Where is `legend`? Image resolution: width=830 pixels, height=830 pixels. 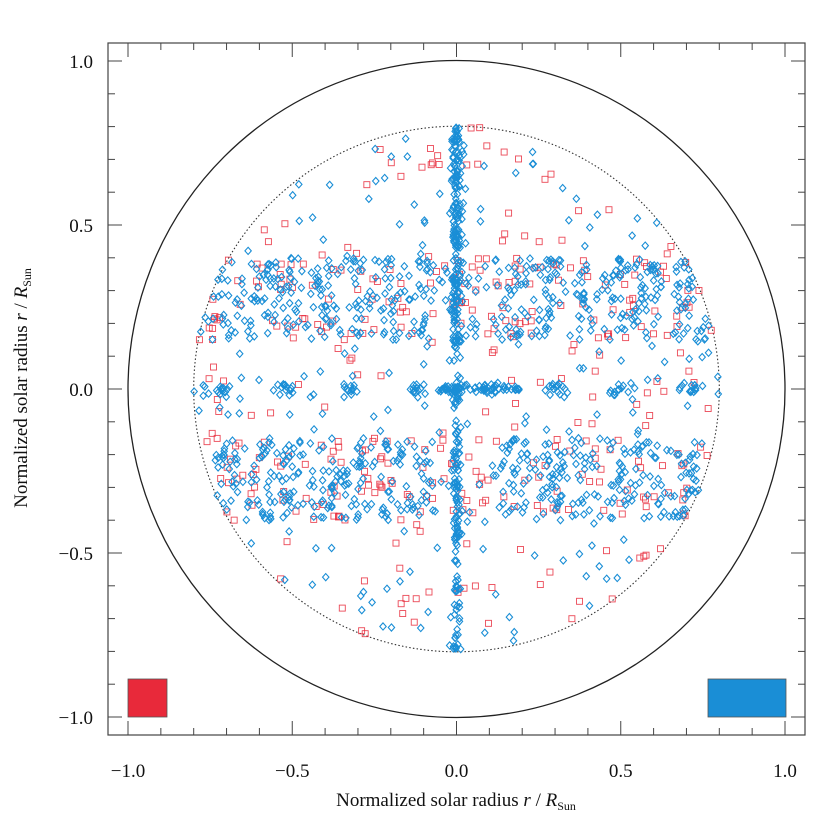
legend is located at coordinates (457, 698).